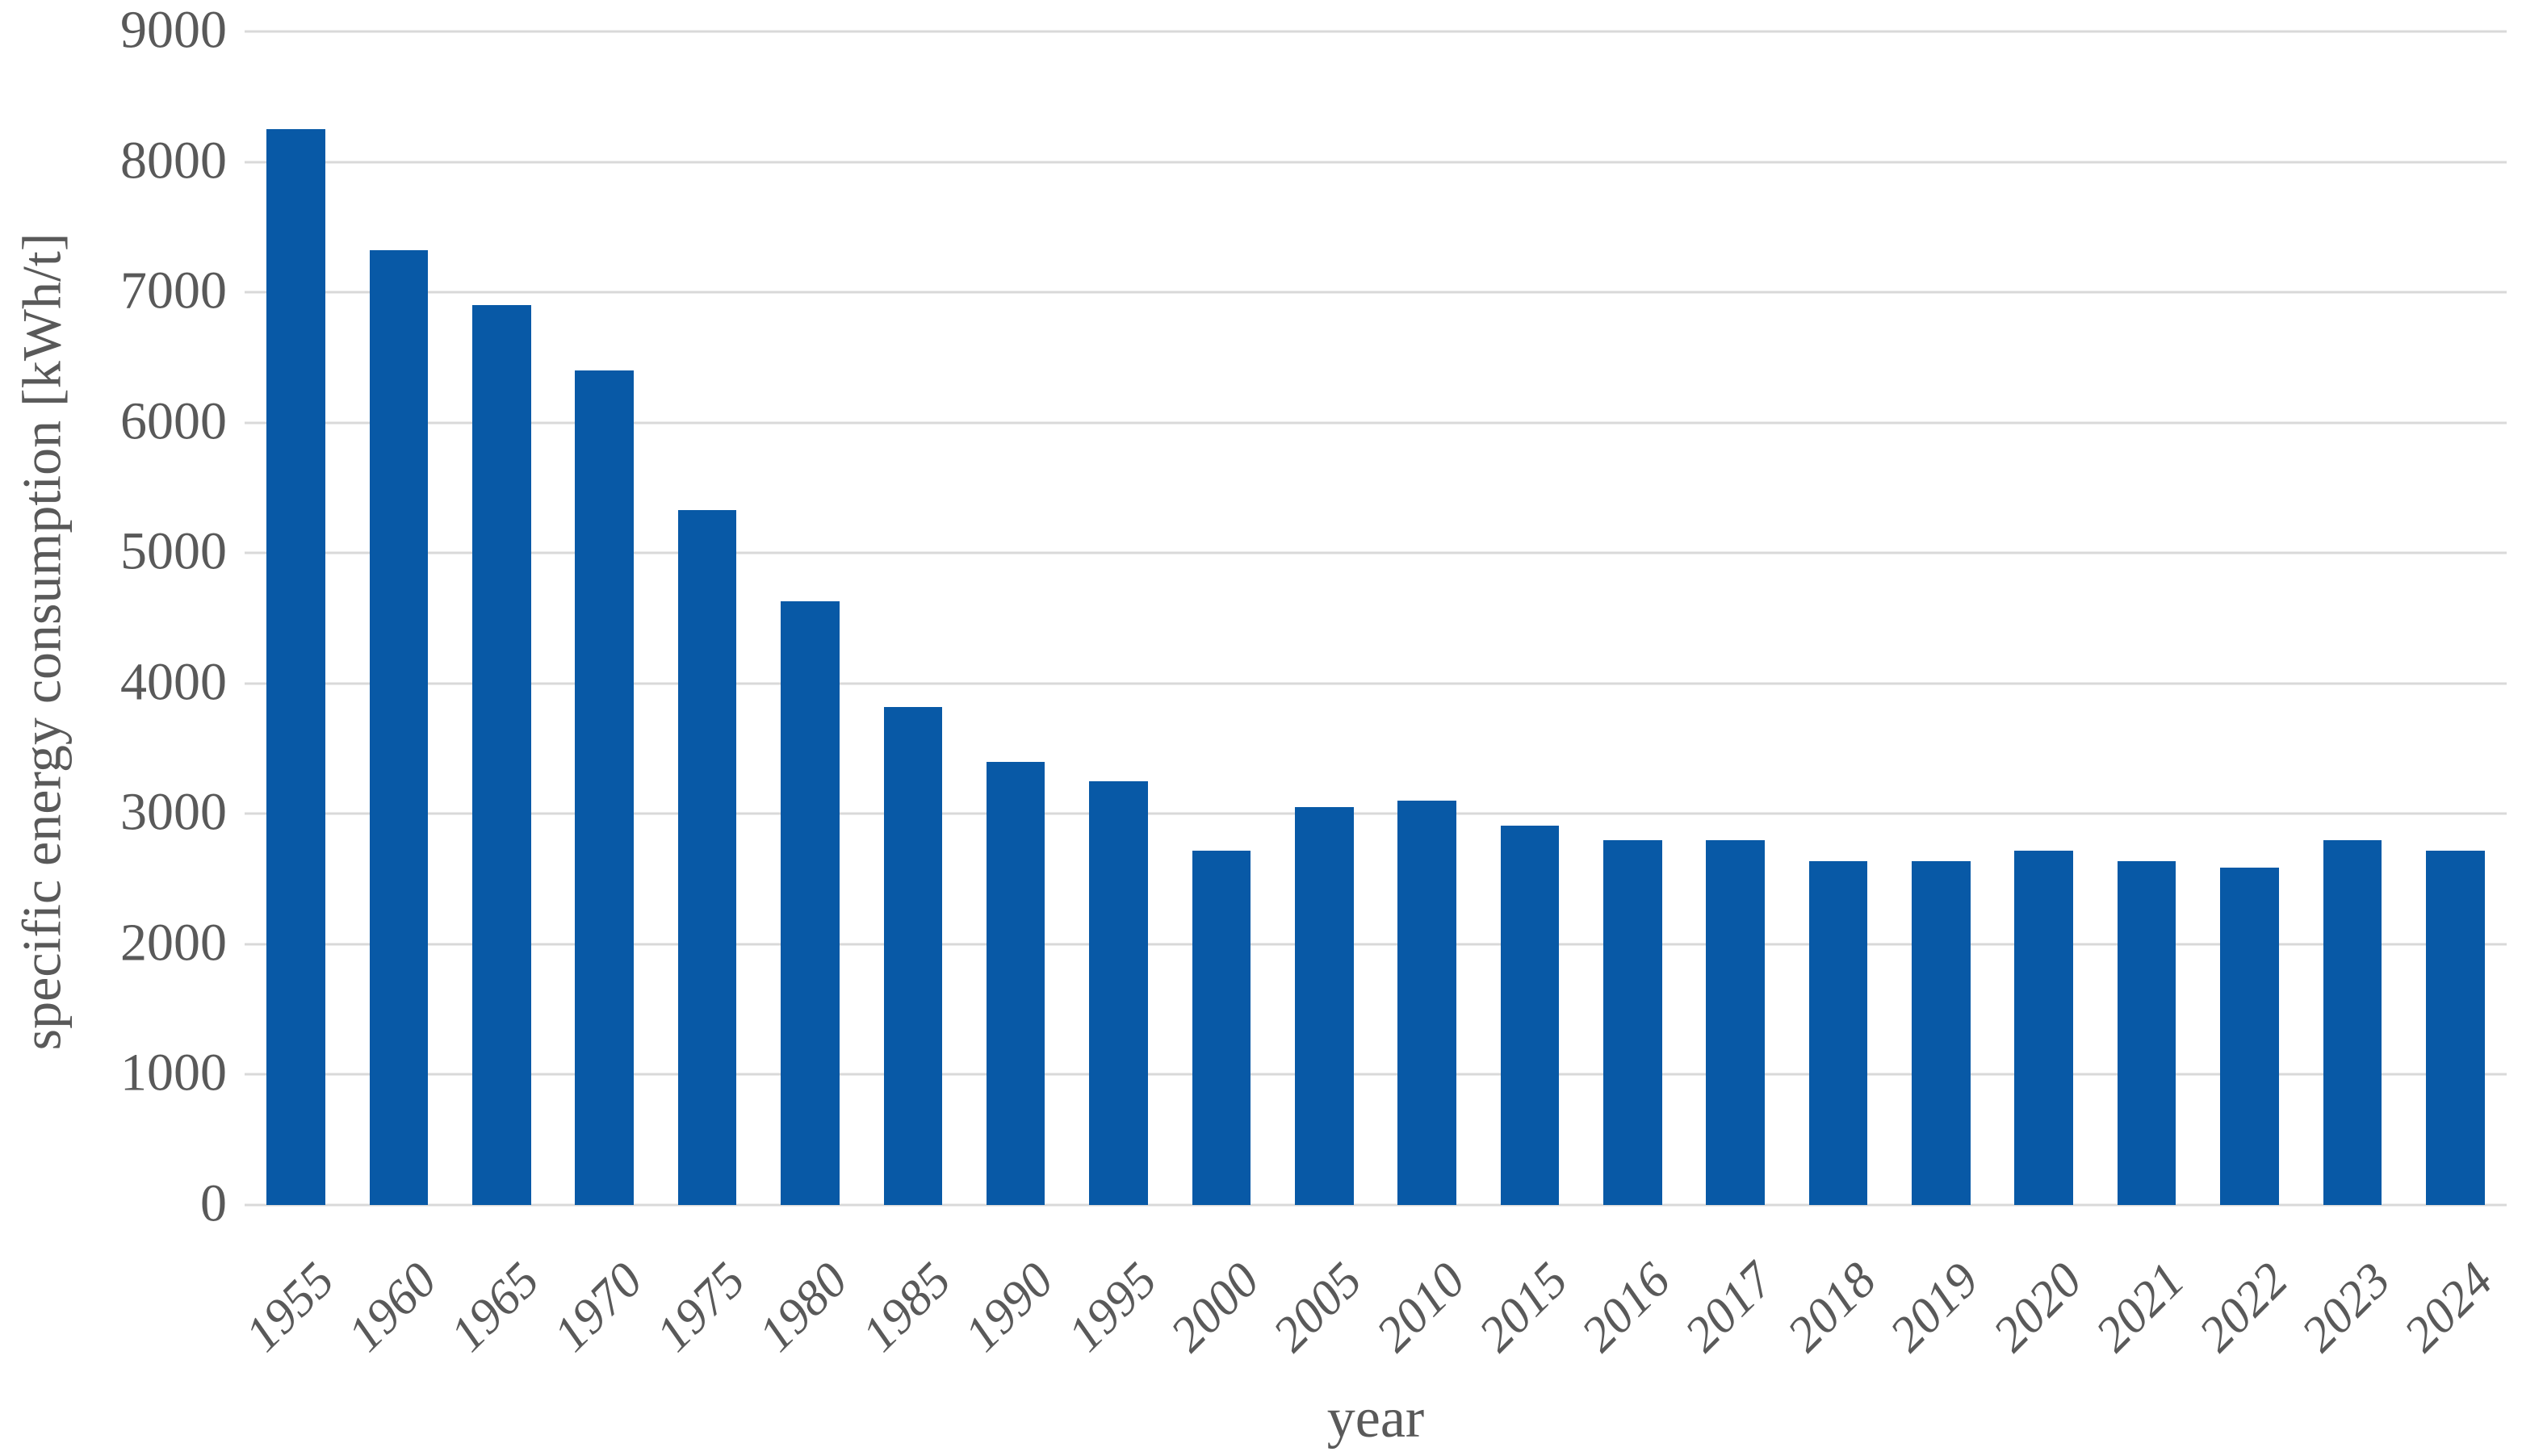  What do you see at coordinates (2352, 618) in the screenshot?
I see `bar-slot-2023` at bounding box center [2352, 618].